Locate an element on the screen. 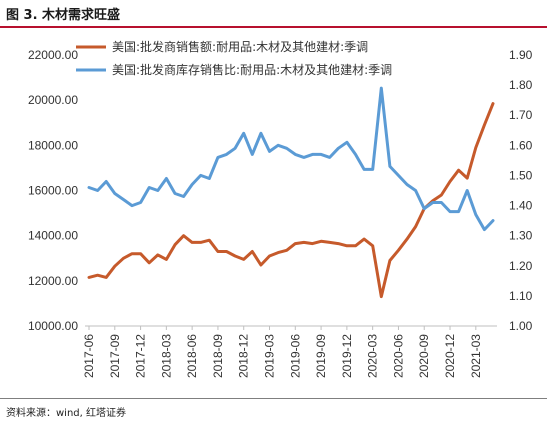  right-y-tick-label: 1.70 is located at coordinates (521, 115).